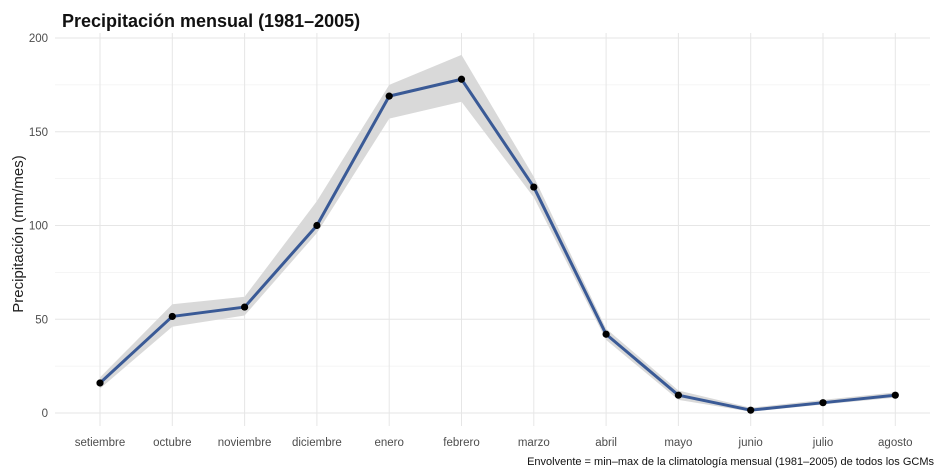  Describe the element at coordinates (678, 443) in the screenshot. I see `x-tick-label: mayo` at that location.